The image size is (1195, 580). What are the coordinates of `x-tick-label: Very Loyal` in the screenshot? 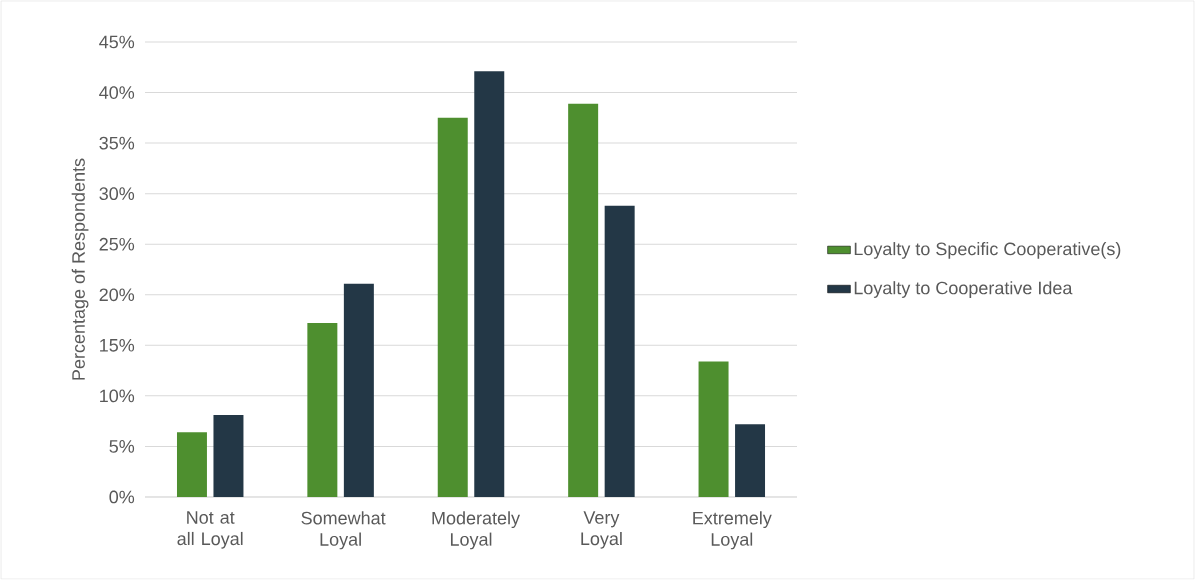 It's located at (601, 530).